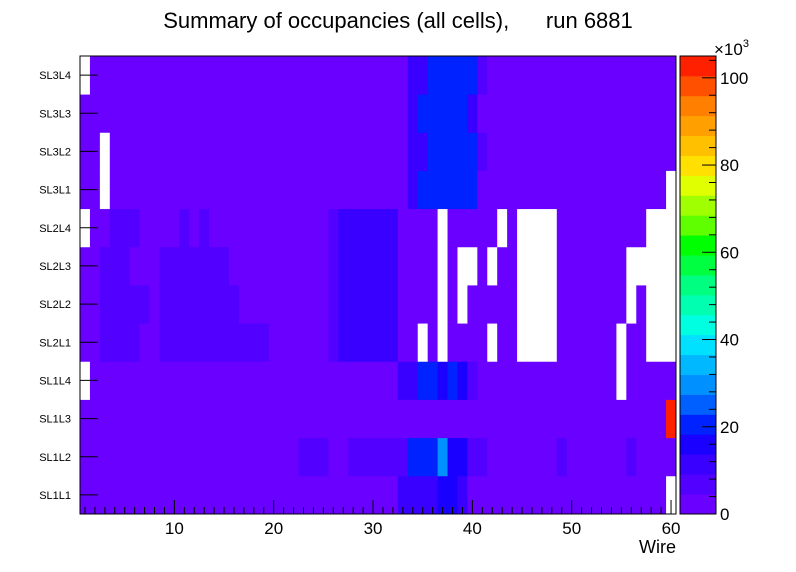 The width and height of the screenshot is (796, 572). I want to click on palette-frame, so click(698, 285).